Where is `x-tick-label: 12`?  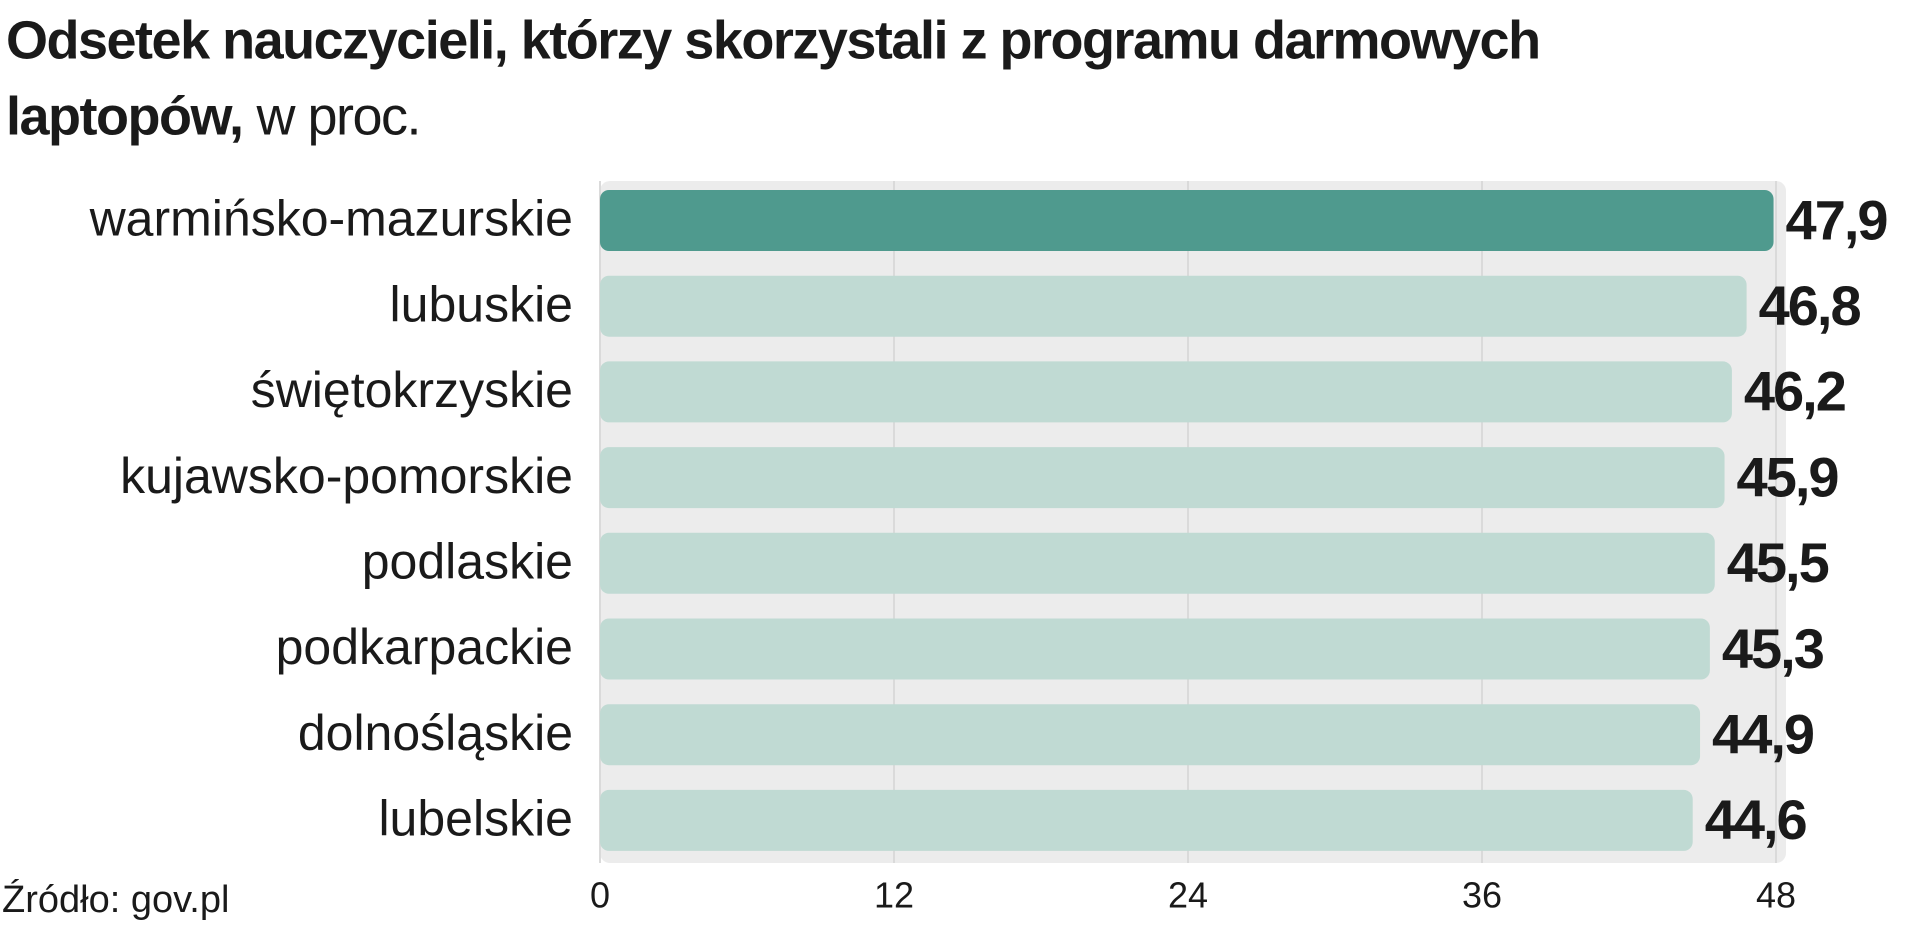 x-tick-label: 12 is located at coordinates (894, 895).